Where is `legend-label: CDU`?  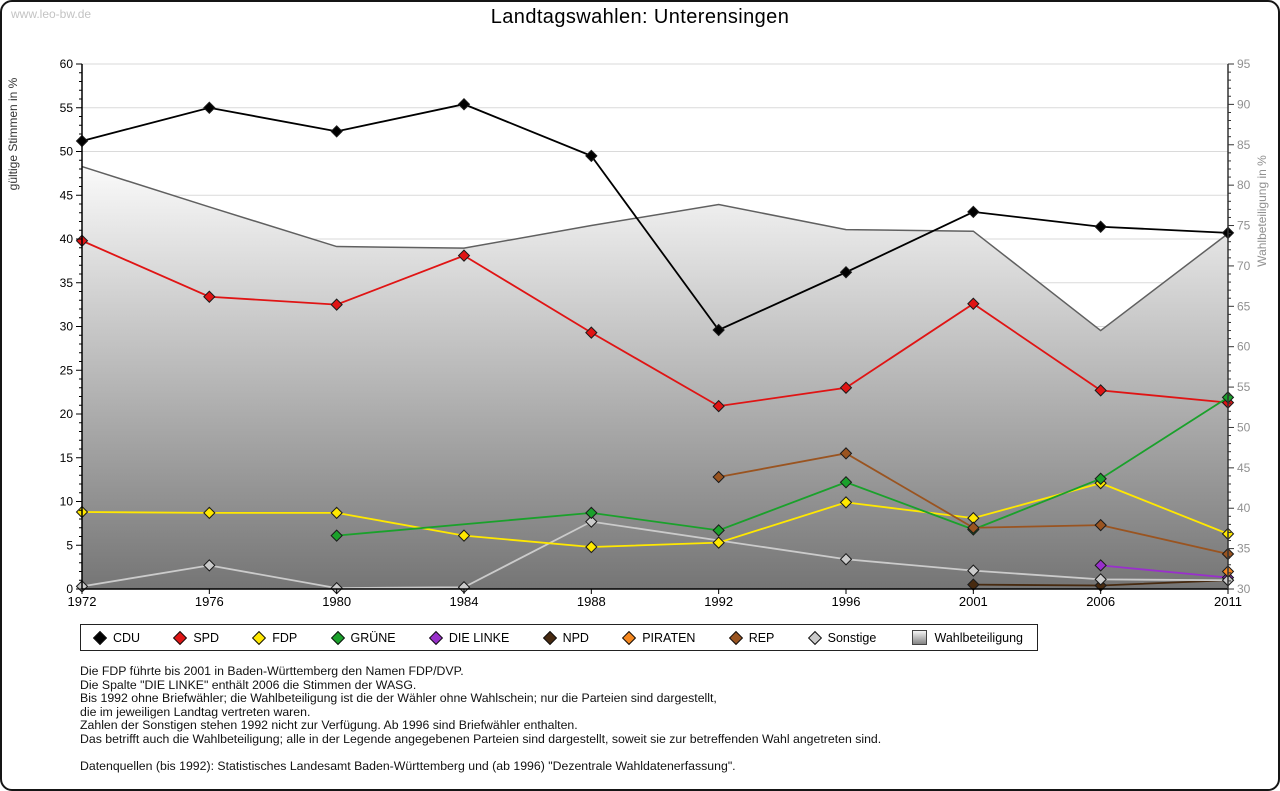 legend-label: CDU is located at coordinates (127, 637).